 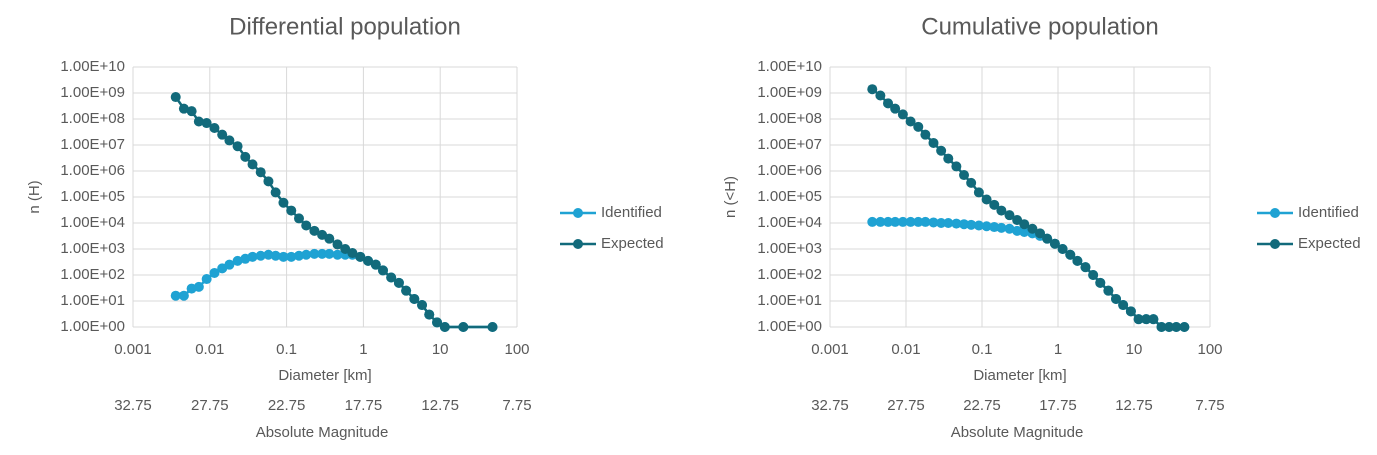 I want to click on x-axis-title: Diameter [km], so click(x=324, y=375).